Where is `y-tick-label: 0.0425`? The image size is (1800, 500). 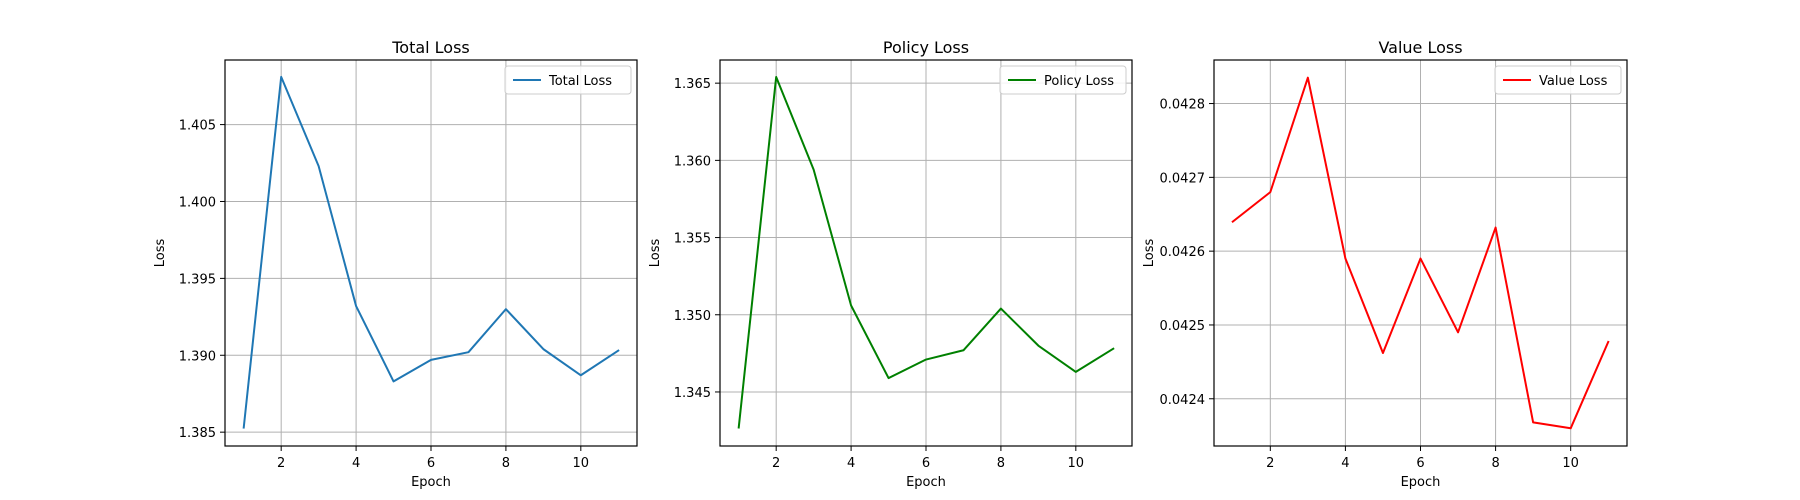
y-tick-label: 0.0425 is located at coordinates (1183, 326).